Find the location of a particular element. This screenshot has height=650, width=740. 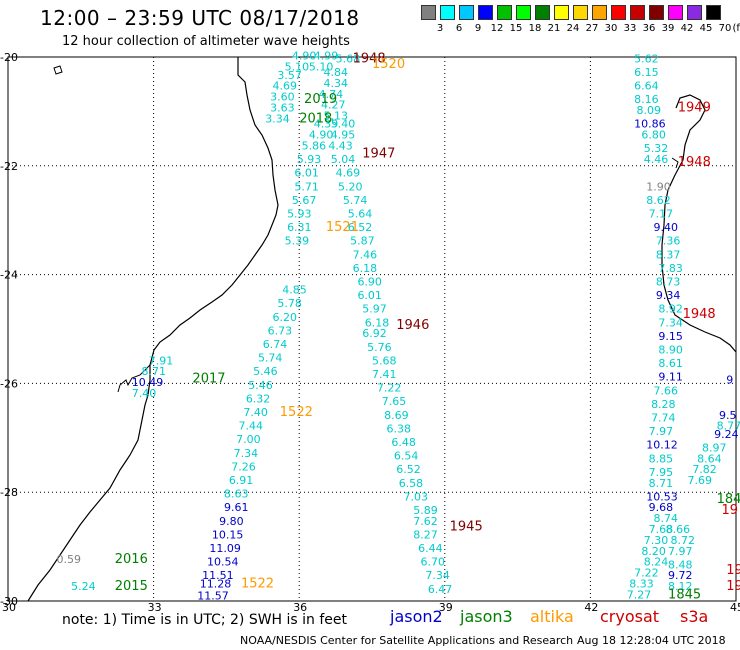

color-scale-label: 36 is located at coordinates (649, 28).